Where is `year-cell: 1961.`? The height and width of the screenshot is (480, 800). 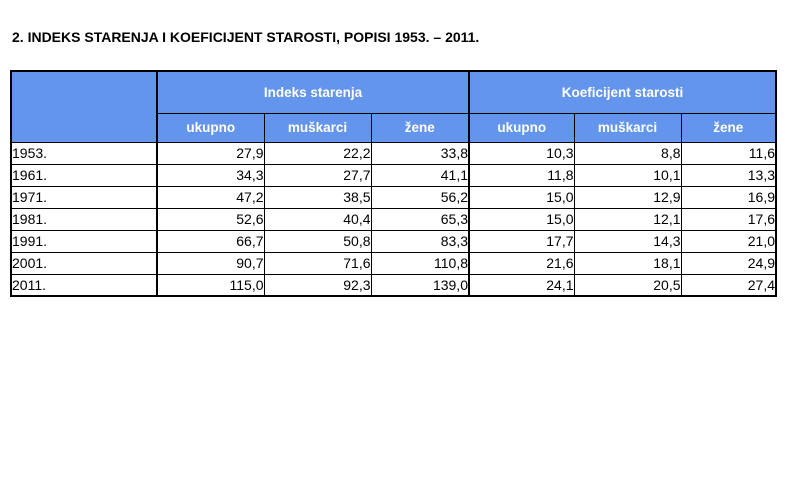
year-cell: 1961. is located at coordinates (84, 175).